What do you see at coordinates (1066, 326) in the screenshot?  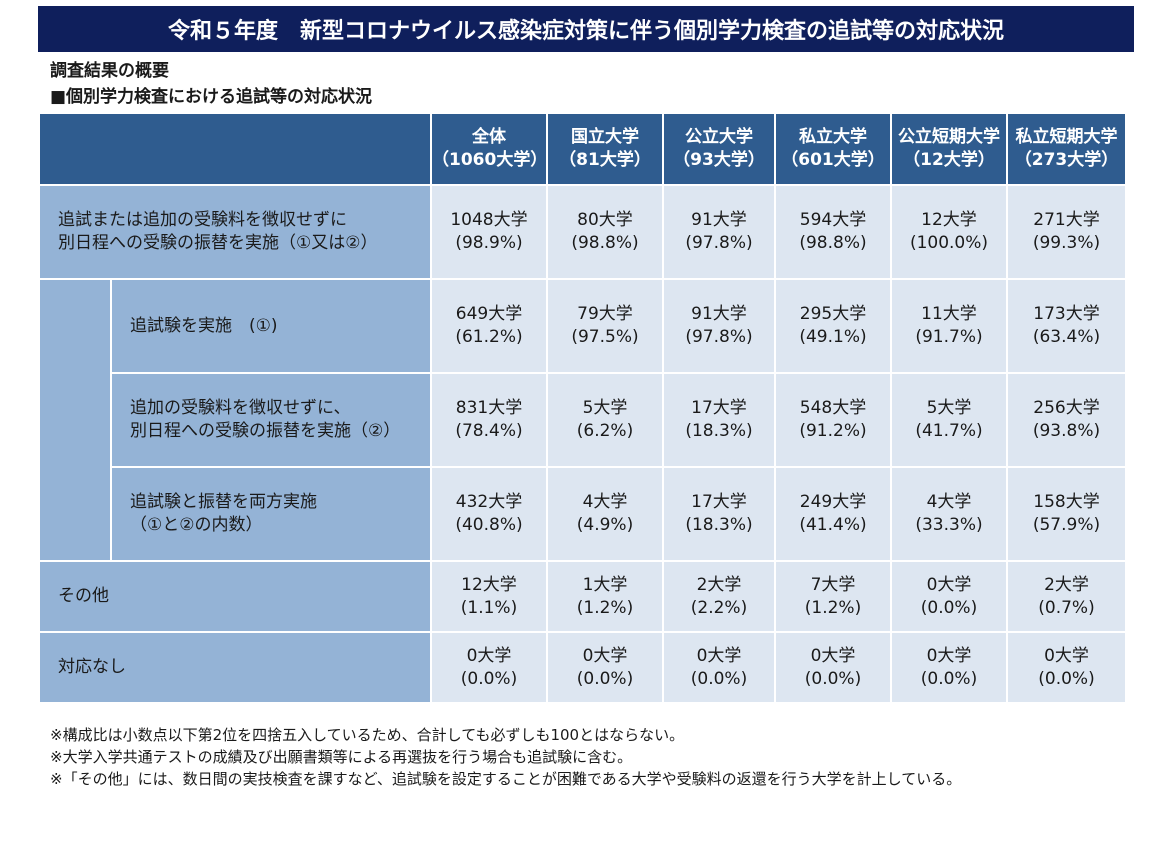 I see `table-cell: 173大学 (63.4%)` at bounding box center [1066, 326].